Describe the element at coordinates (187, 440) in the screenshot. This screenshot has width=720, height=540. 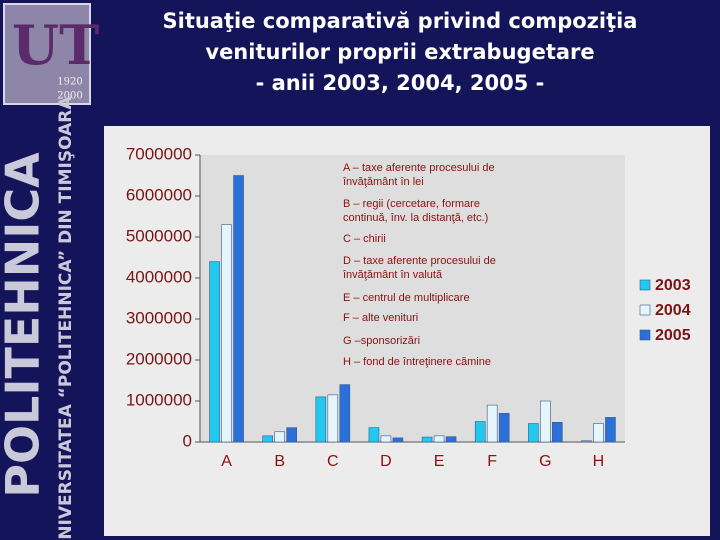
I see `y-tick-label: 0` at that location.